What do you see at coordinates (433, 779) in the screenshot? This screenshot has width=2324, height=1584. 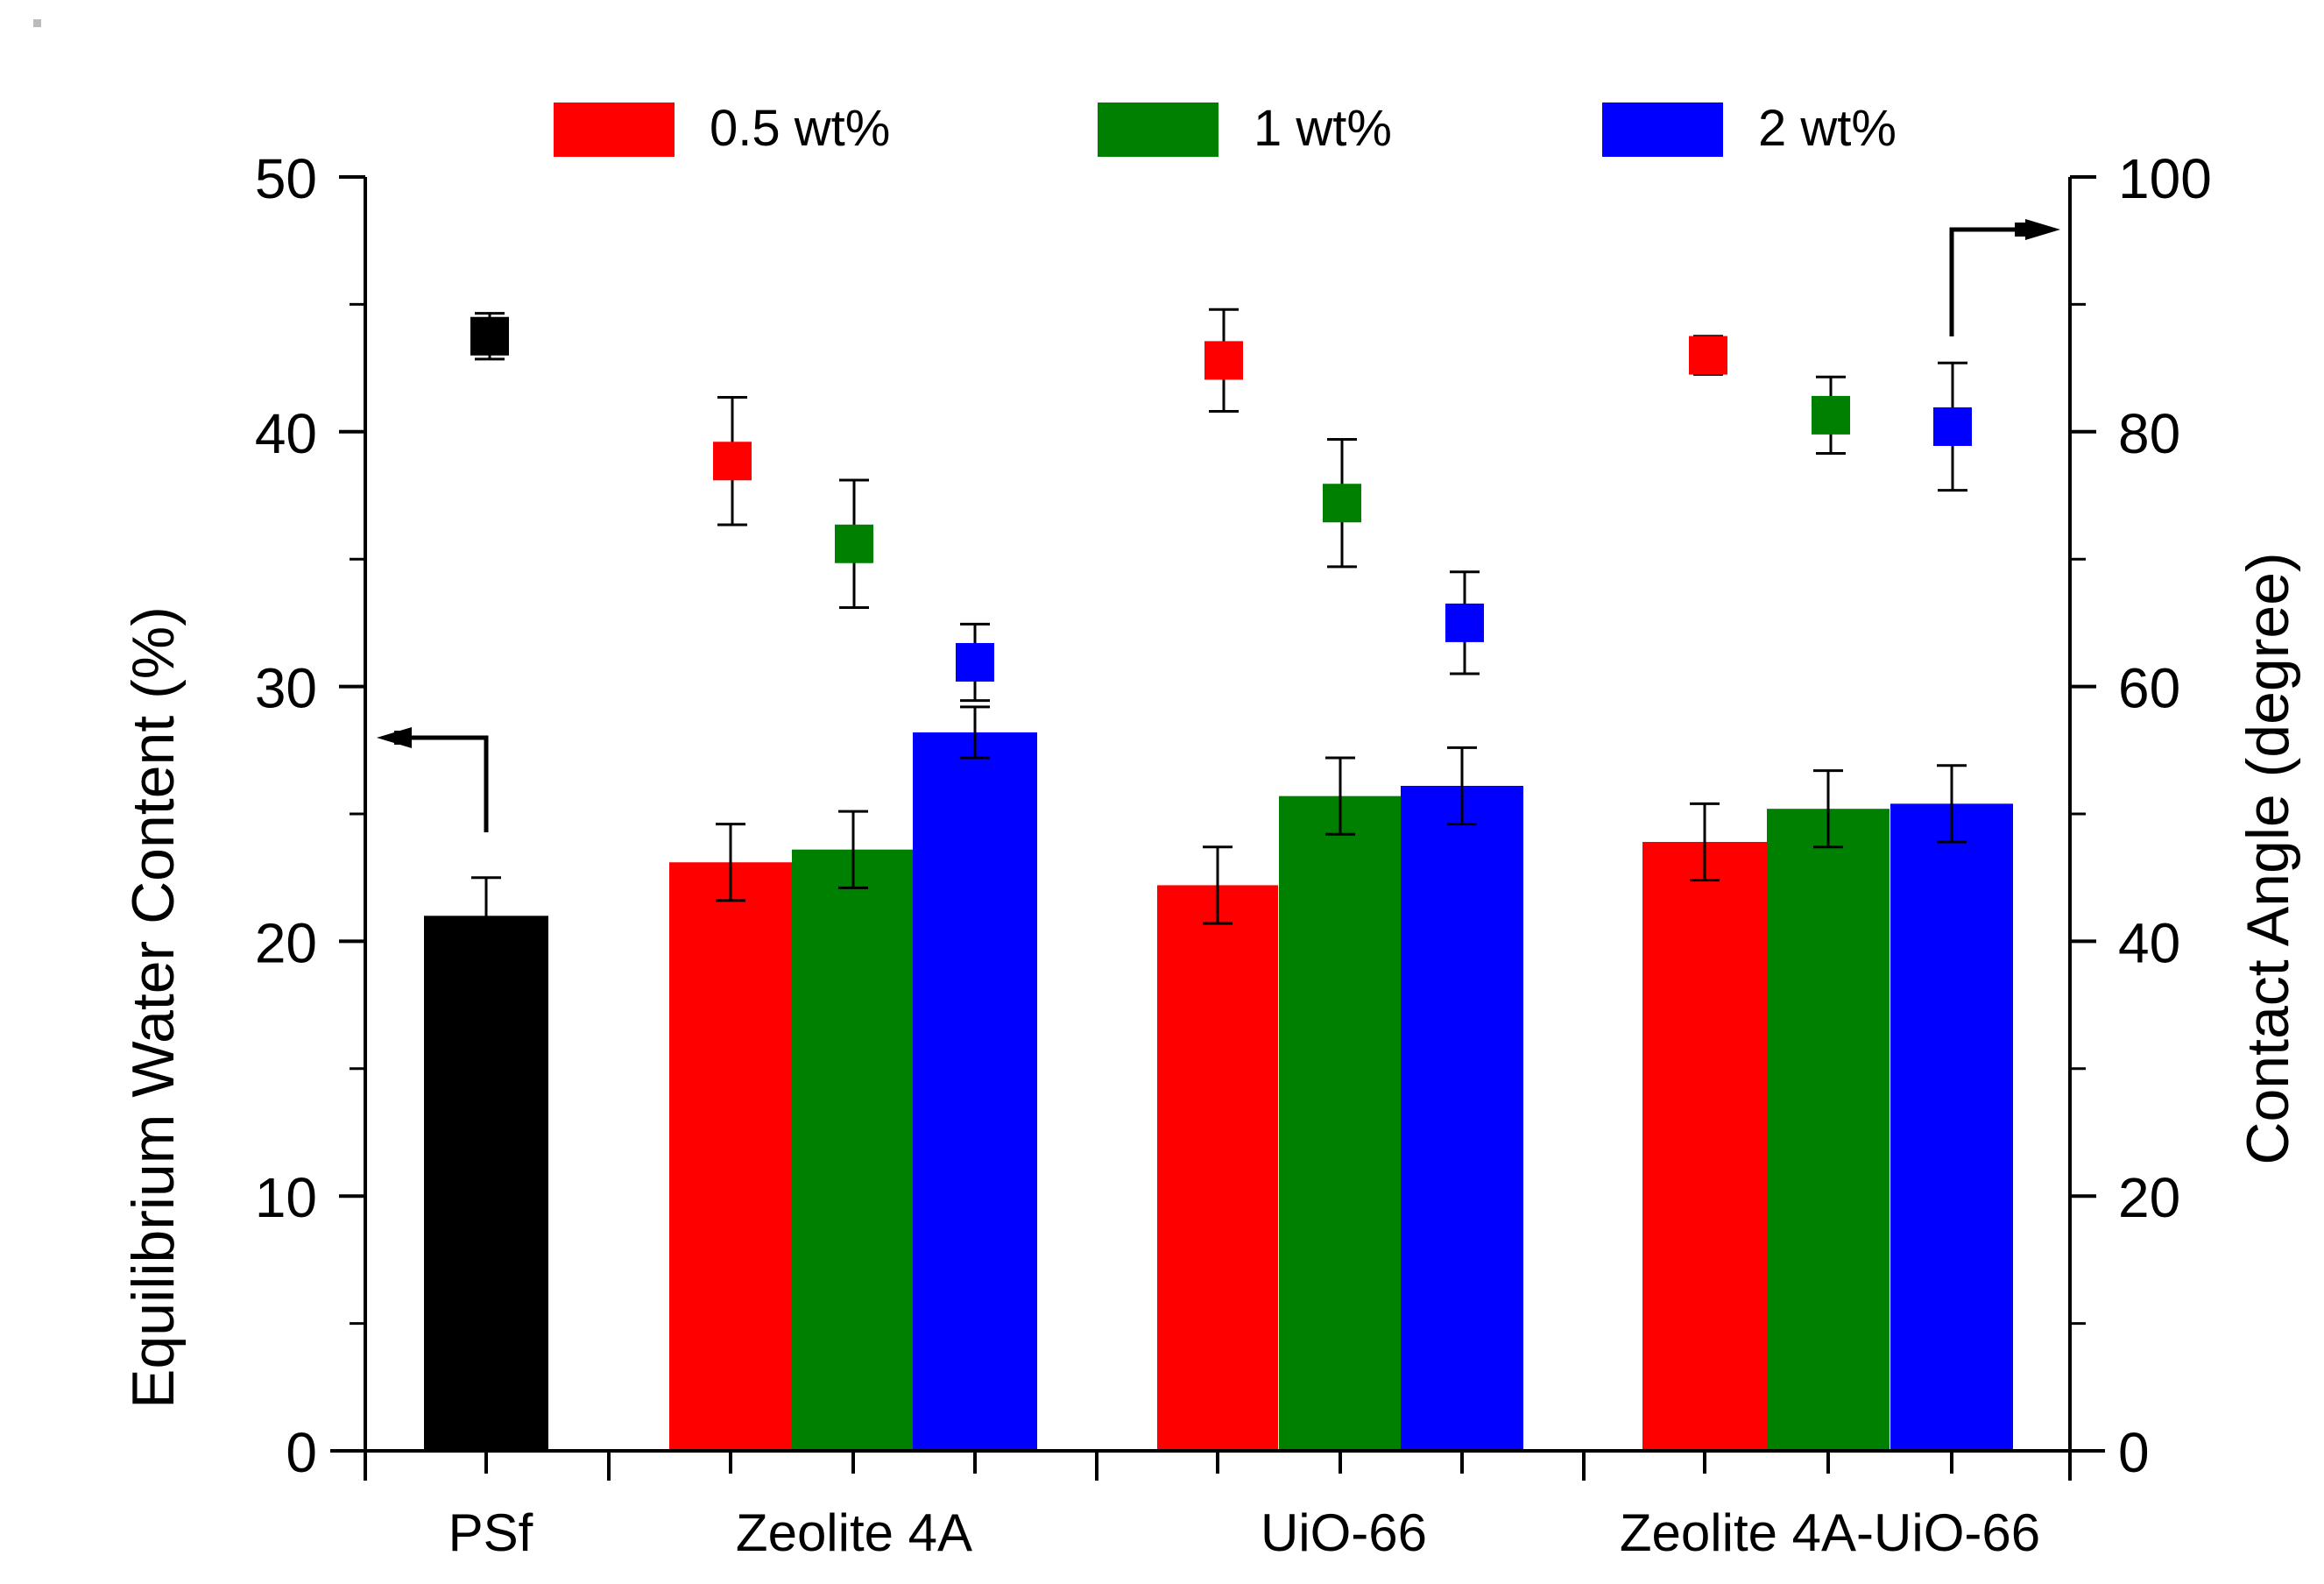 I see `left-axis-indicator-arrow` at bounding box center [433, 779].